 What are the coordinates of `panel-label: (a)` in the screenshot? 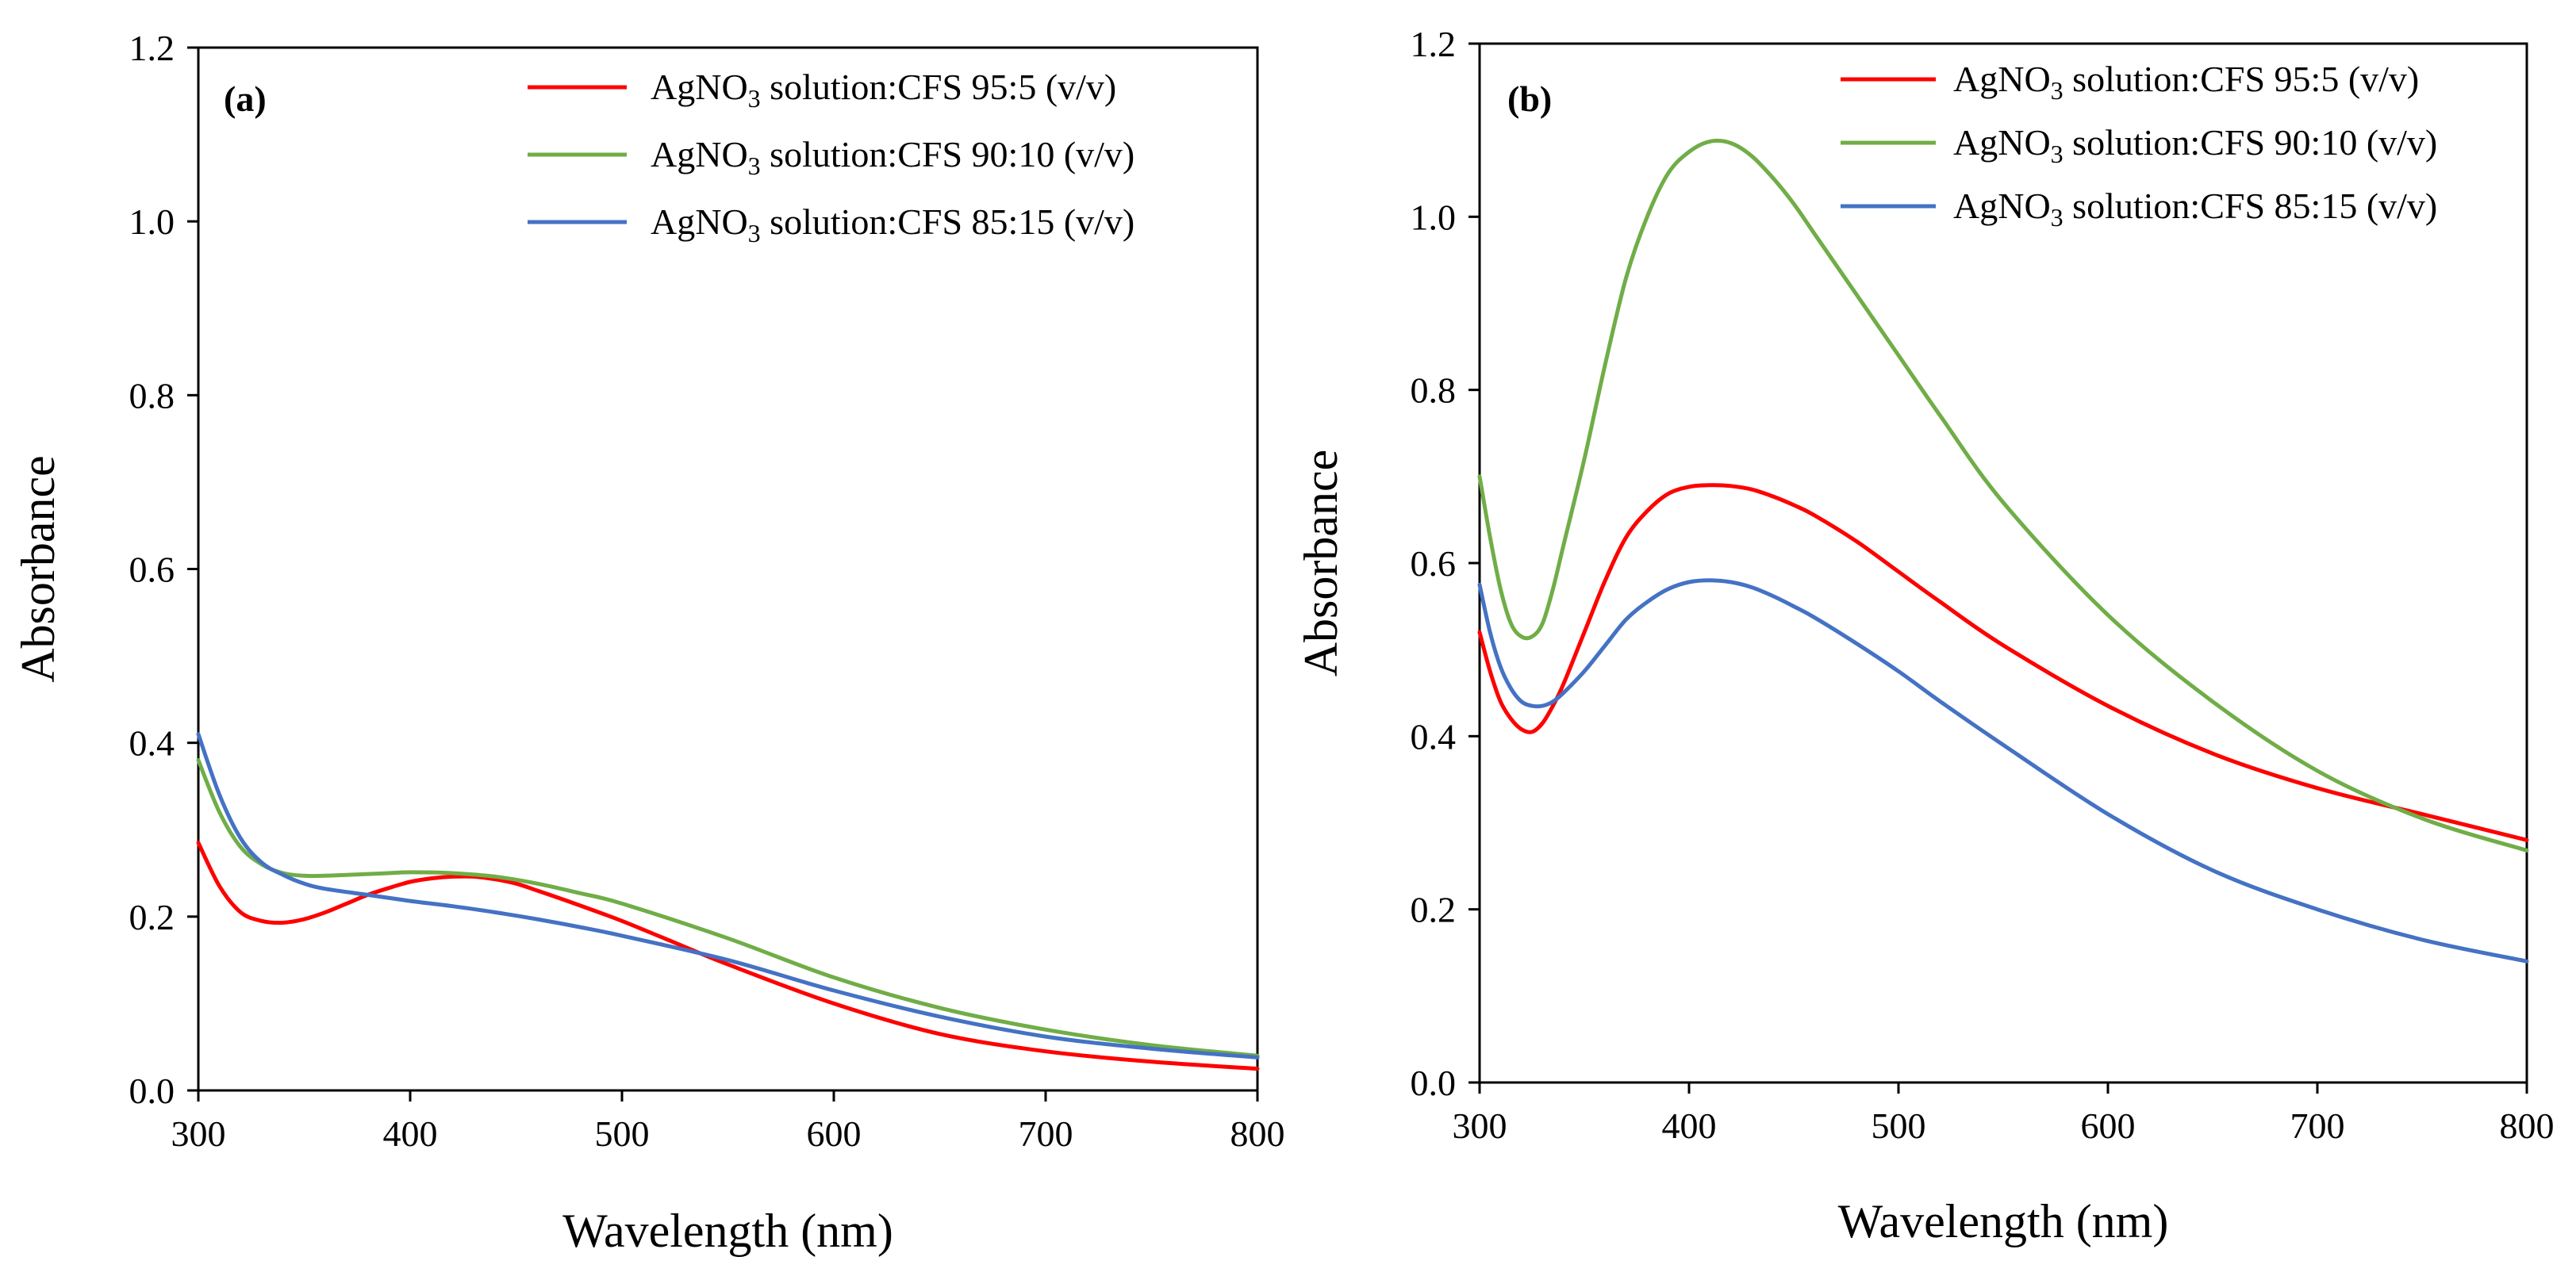 It's located at (246, 99).